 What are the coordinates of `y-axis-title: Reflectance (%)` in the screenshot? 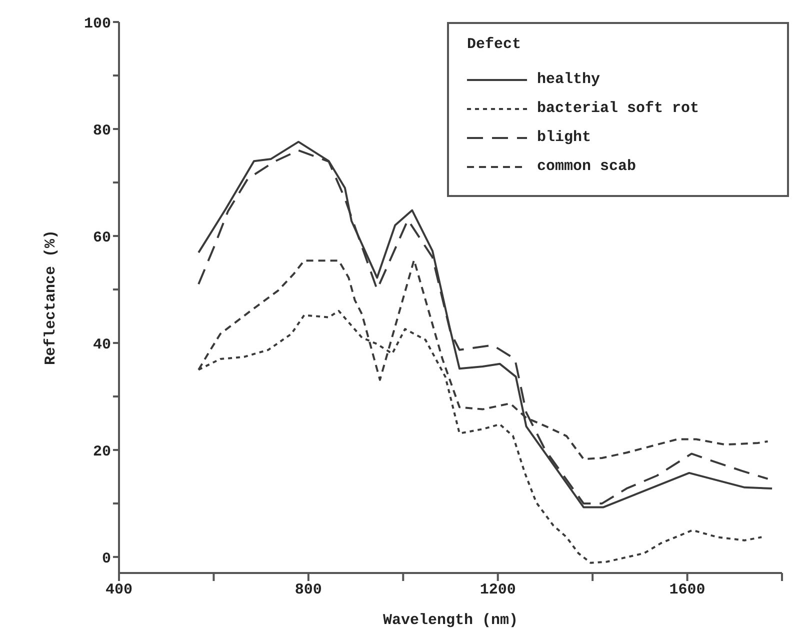 It's located at (51, 298).